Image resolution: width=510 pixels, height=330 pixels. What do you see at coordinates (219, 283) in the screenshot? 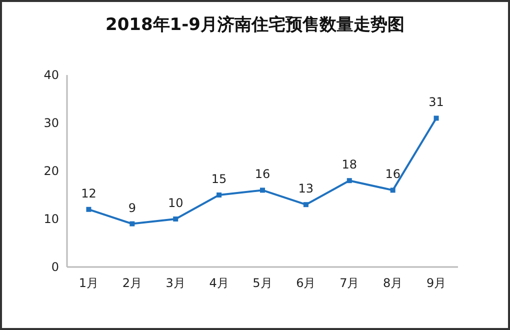
I see `x-tick-label: 4月` at bounding box center [219, 283].